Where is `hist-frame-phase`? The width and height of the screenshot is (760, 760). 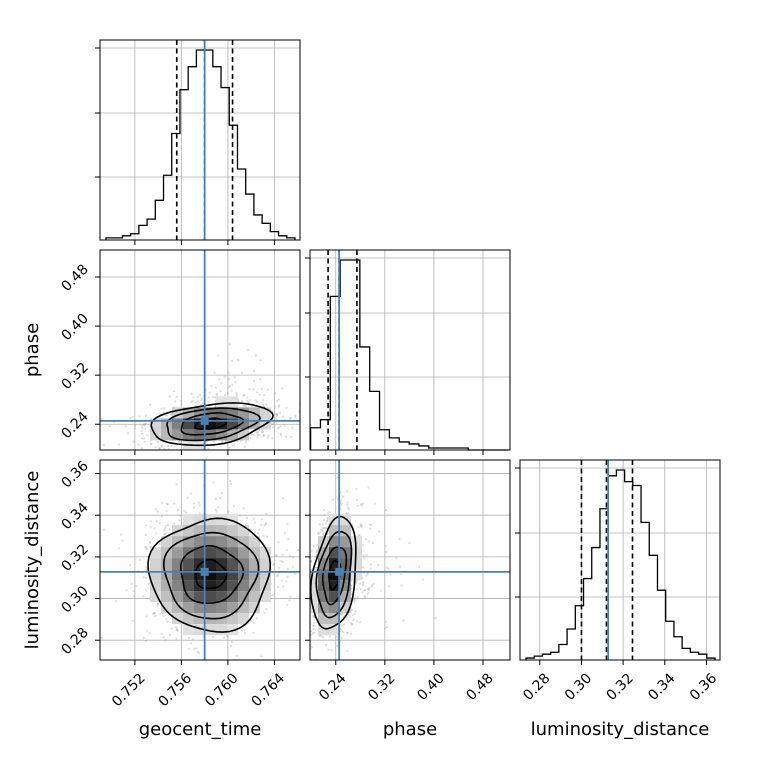 hist-frame-phase is located at coordinates (410, 350).